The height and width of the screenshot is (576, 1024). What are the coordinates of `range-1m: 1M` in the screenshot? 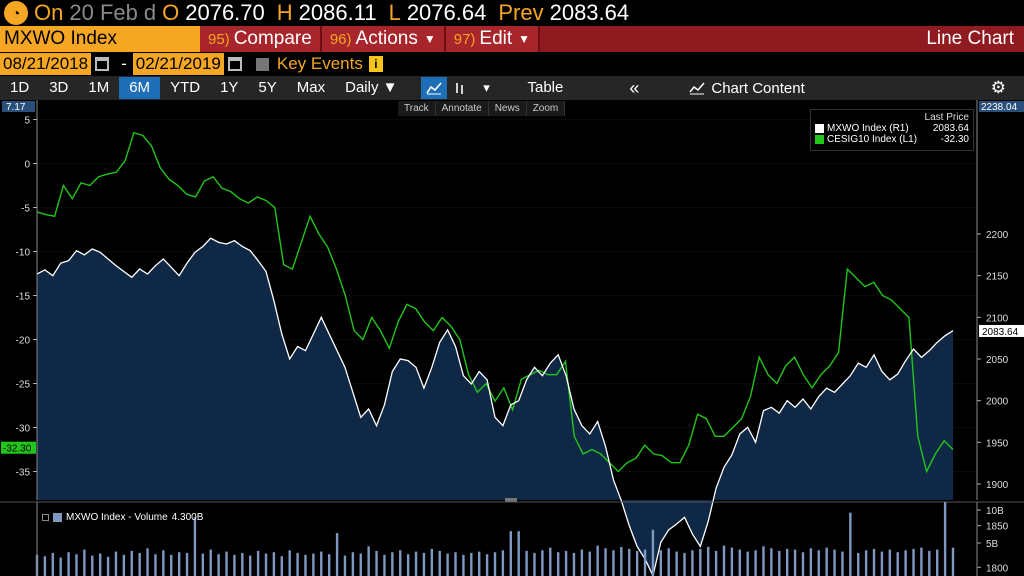 It's located at (99, 87).